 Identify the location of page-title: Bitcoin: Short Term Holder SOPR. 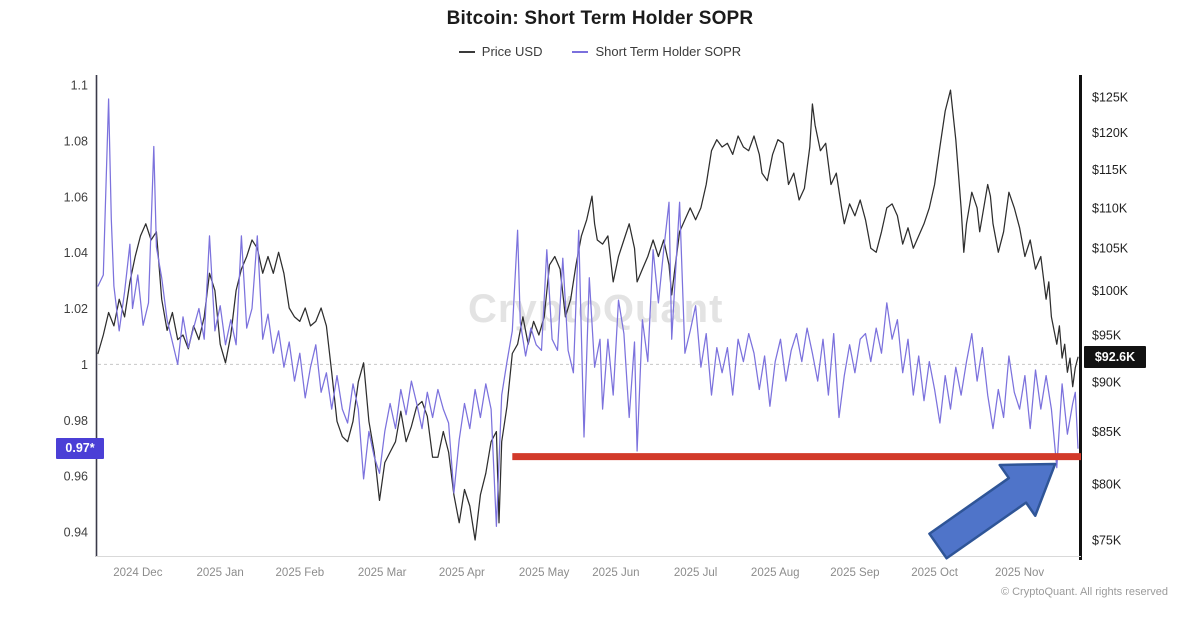
(600, 18).